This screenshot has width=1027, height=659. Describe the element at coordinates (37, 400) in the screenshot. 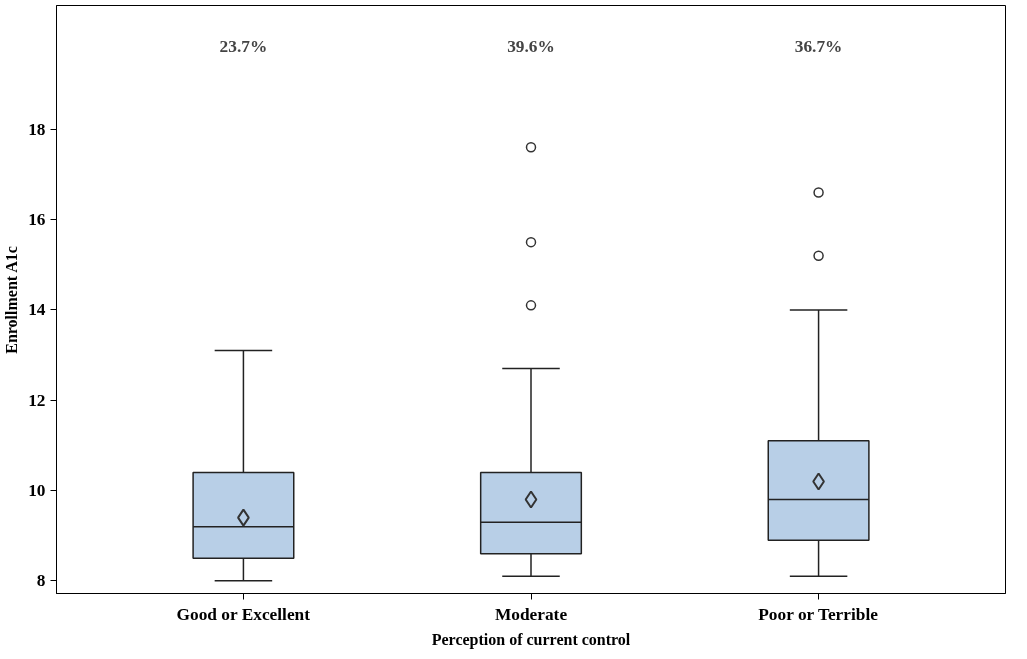

I see `y-tick-label: 12` at that location.